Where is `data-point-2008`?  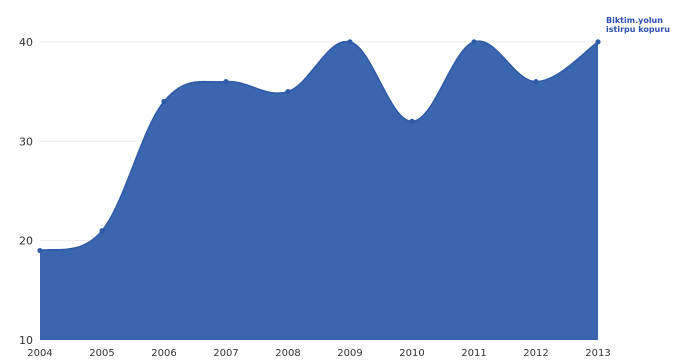 data-point-2008 is located at coordinates (288, 91).